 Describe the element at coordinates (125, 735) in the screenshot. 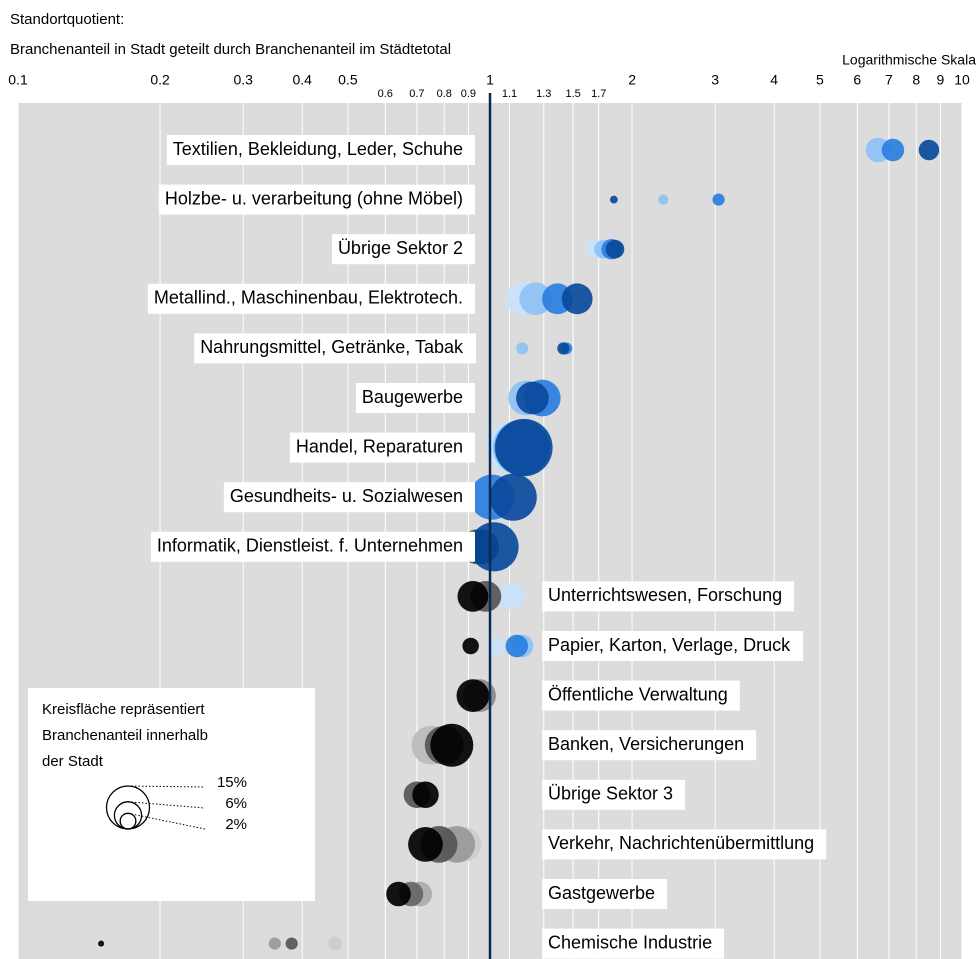

I see `legend-text: Branchenanteil innerhalb` at that location.